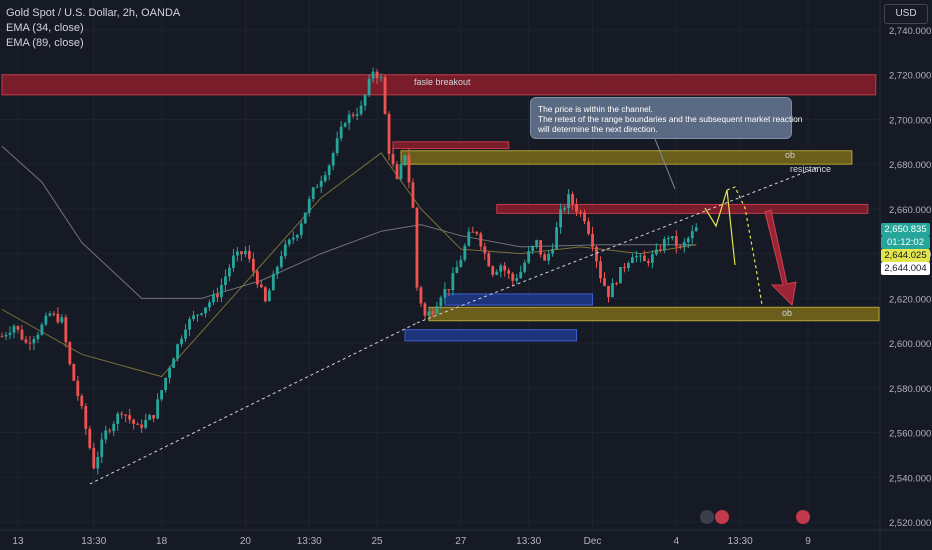  What do you see at coordinates (910, 120) in the screenshot?
I see `price-axis-label: 2,700.000` at bounding box center [910, 120].